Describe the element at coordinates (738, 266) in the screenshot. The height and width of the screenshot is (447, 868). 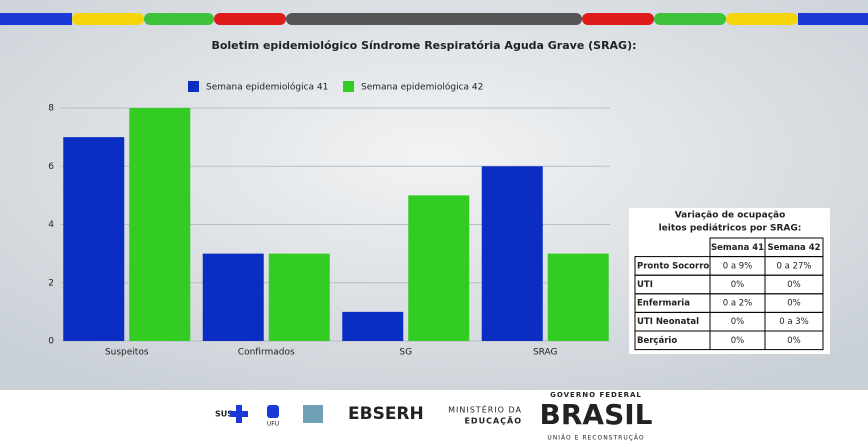
I see `table-cell-text: 0 a 9%` at that location.